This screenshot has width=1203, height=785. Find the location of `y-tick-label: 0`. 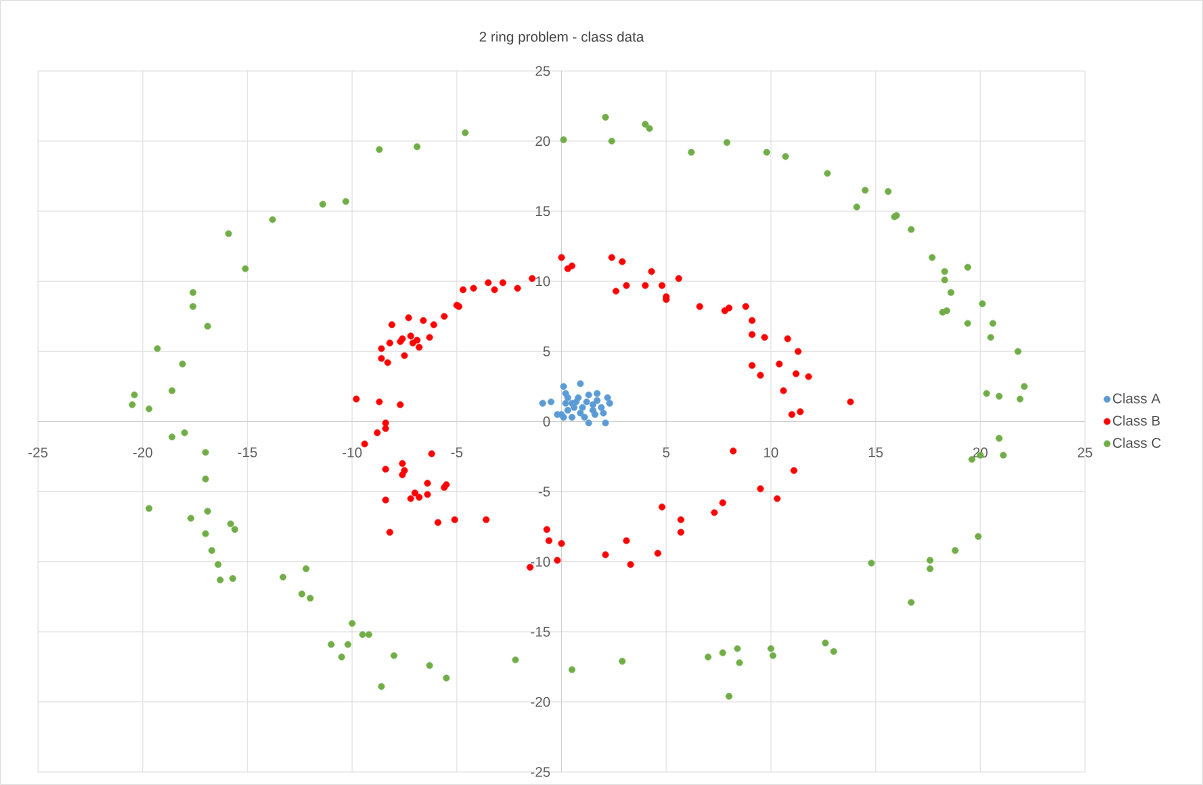

y-tick-label: 0 is located at coordinates (546, 421).